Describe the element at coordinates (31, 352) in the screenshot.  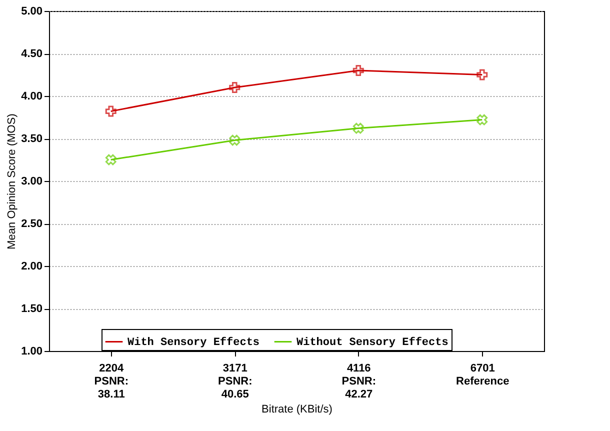
I see `y-tick-label: 1.00` at that location.